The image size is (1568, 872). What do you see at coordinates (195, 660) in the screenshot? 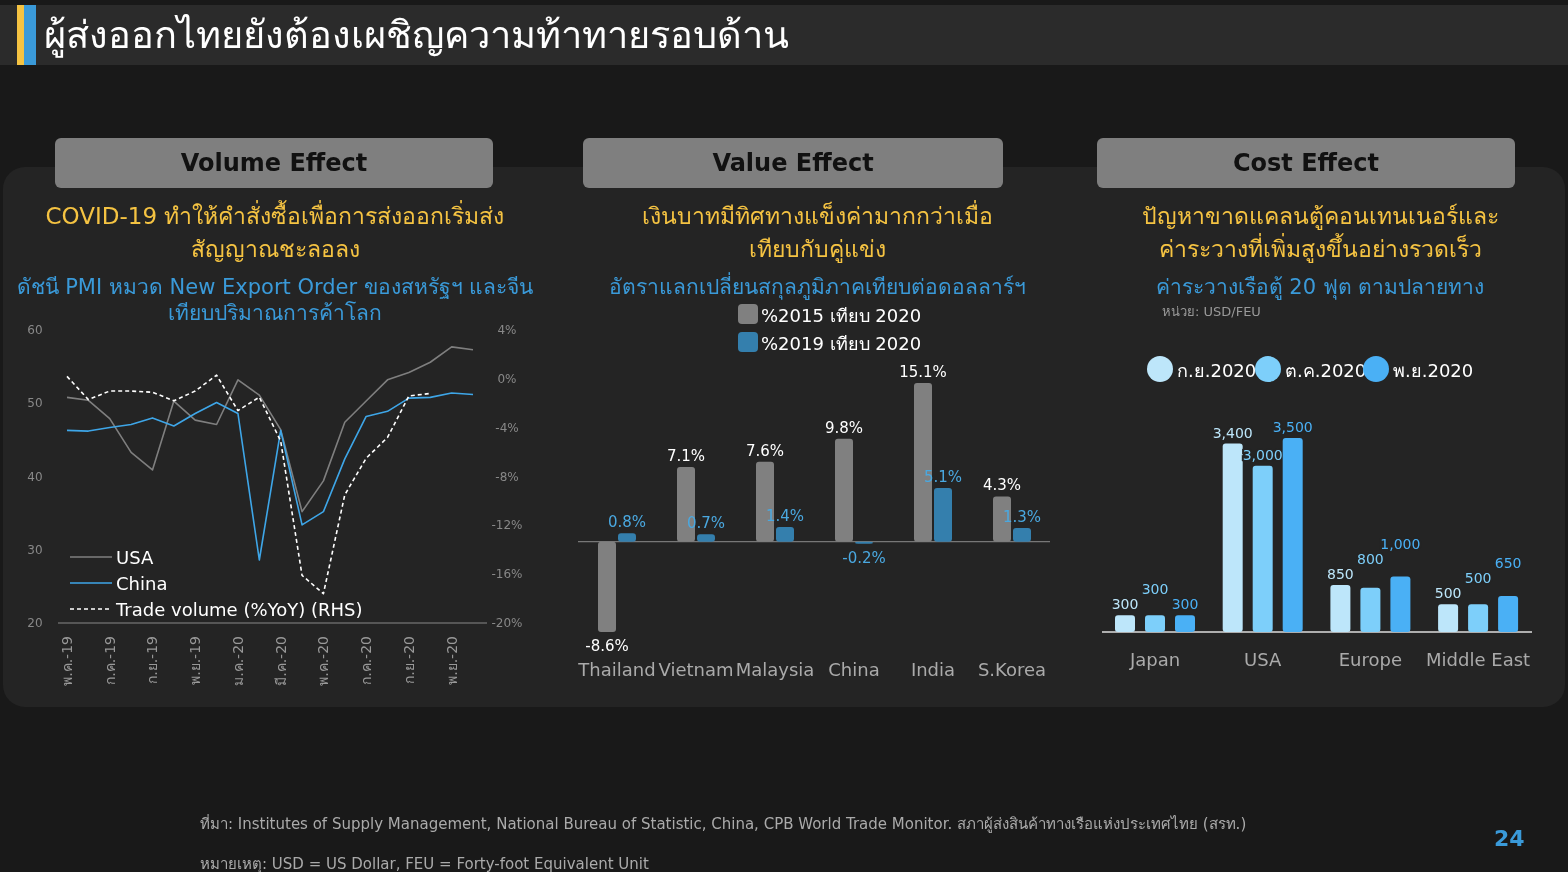
I see `x-tick-label: พ.ย.-19` at bounding box center [195, 660].